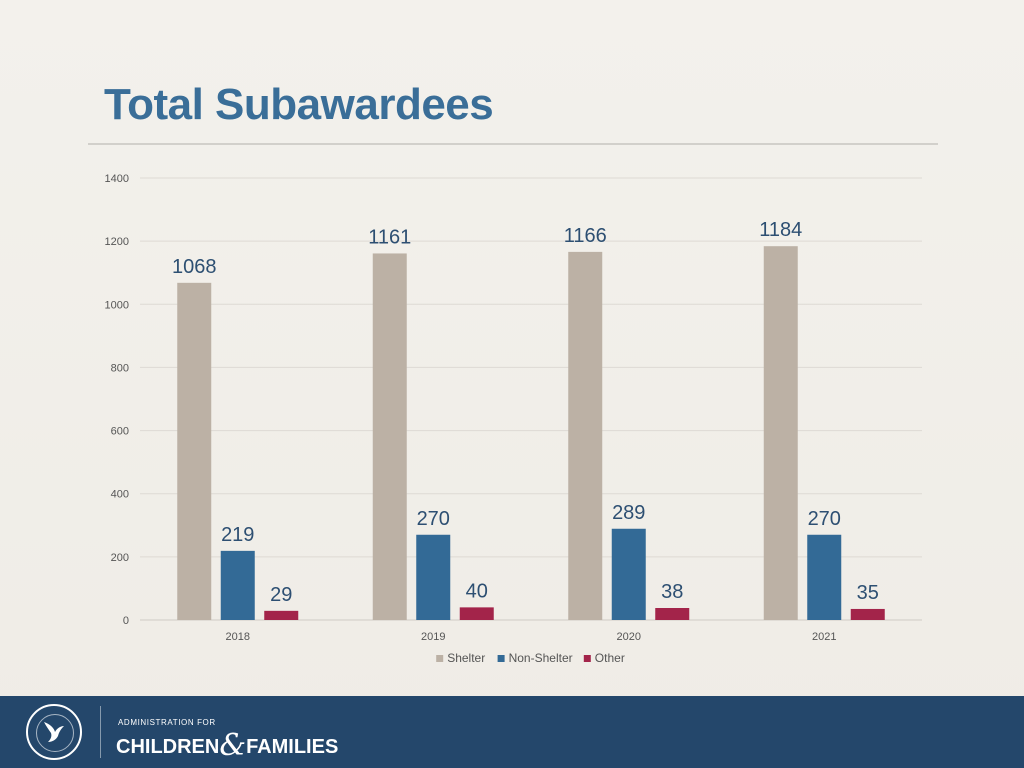 This screenshot has width=1024, height=768. Describe the element at coordinates (281, 595) in the screenshot. I see `data-label: 29` at that location.